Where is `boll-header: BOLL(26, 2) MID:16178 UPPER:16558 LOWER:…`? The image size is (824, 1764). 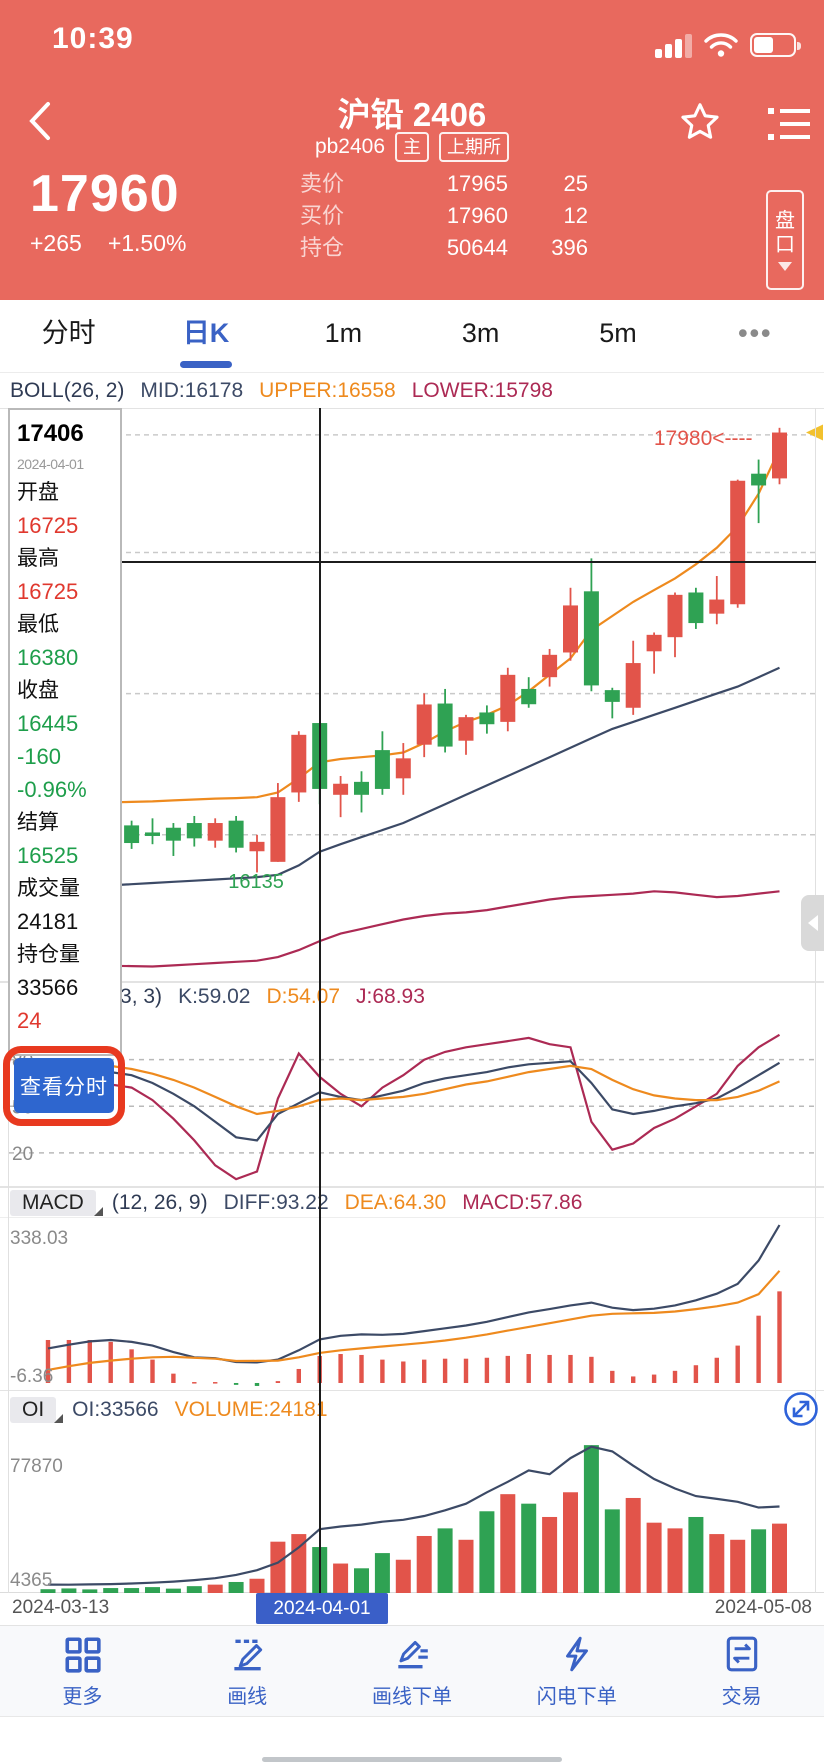
boll-header: BOLL(26, 2) MID:16178 UPPER:16558 LOWER:… is located at coordinates (412, 390).